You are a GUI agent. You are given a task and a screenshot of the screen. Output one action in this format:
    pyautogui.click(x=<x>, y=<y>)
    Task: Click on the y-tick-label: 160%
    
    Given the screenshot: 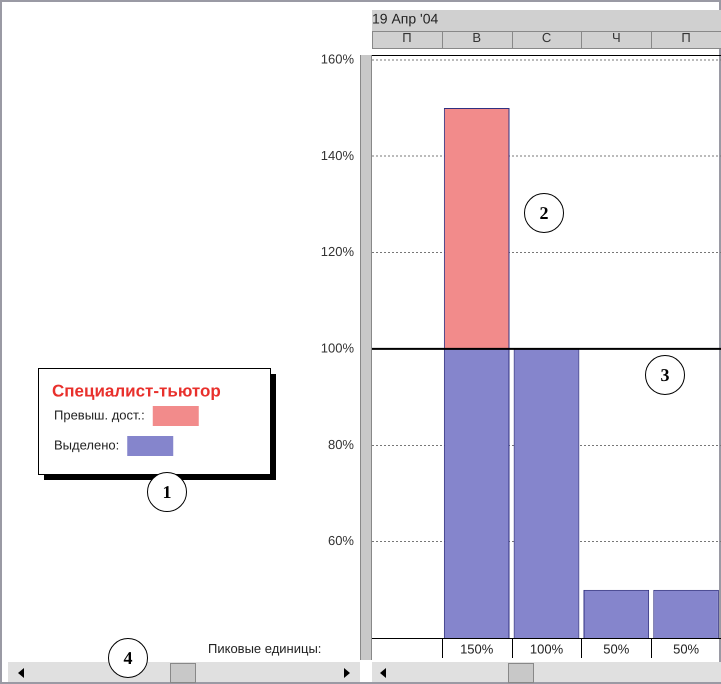 What is the action you would take?
    pyautogui.click(x=337, y=58)
    